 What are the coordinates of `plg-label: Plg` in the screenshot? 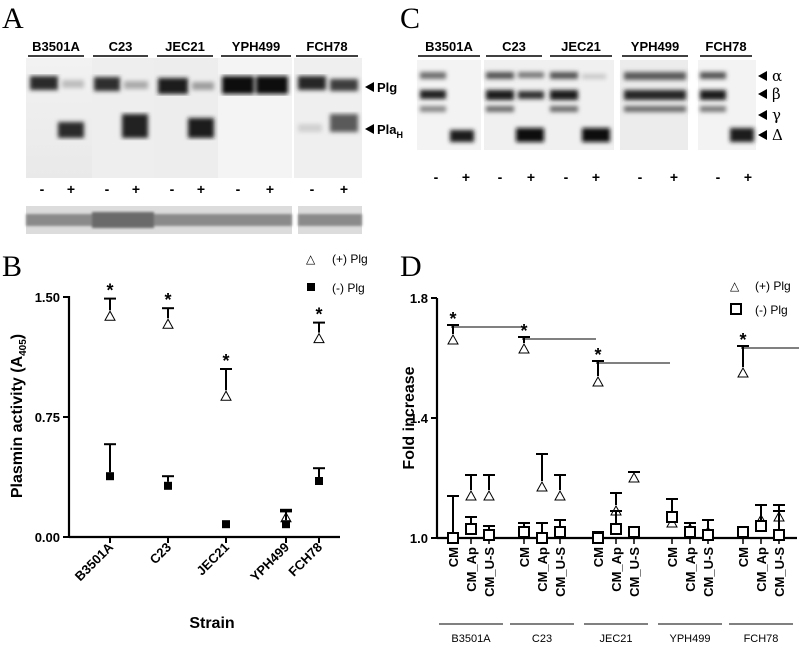 It's located at (387, 87).